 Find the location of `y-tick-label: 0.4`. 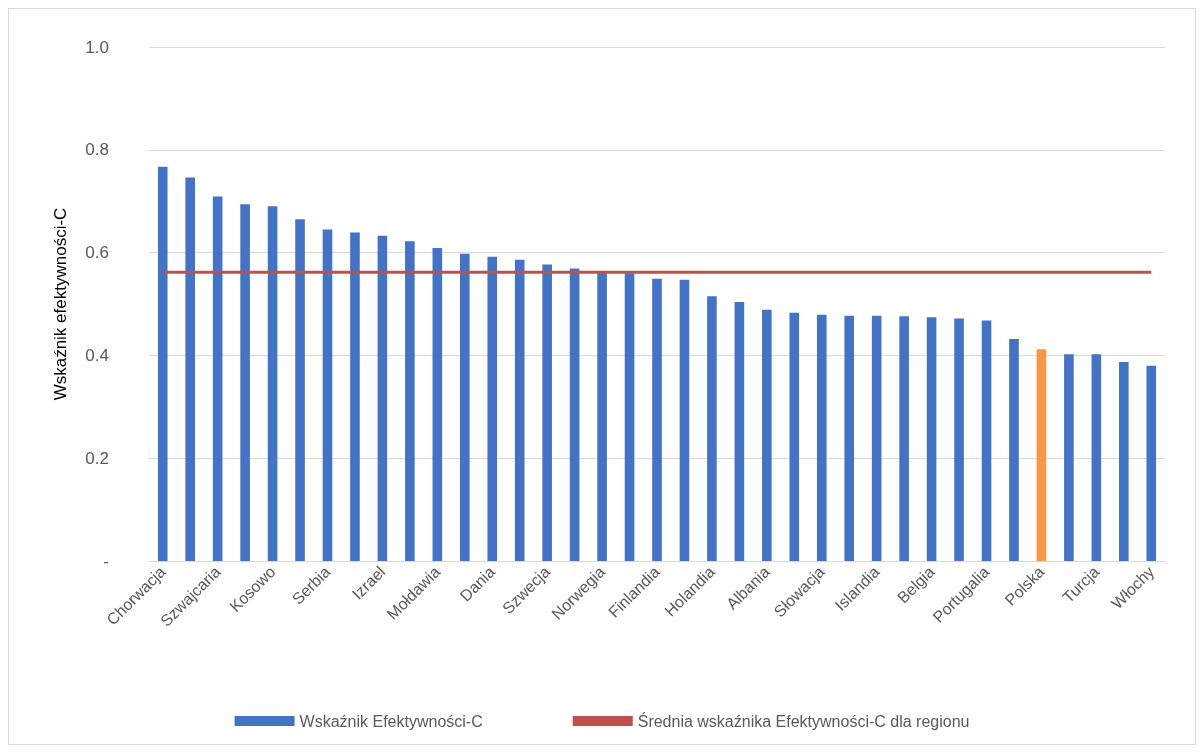

y-tick-label: 0.4 is located at coordinates (97, 355).